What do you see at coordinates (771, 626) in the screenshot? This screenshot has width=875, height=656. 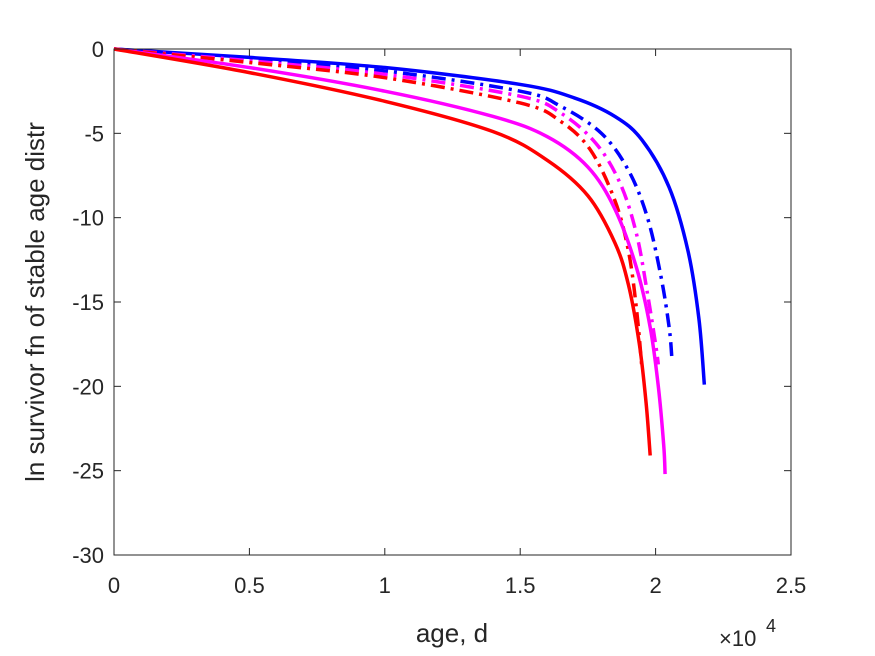 I see `x-multiplier-exponent: 4` at bounding box center [771, 626].